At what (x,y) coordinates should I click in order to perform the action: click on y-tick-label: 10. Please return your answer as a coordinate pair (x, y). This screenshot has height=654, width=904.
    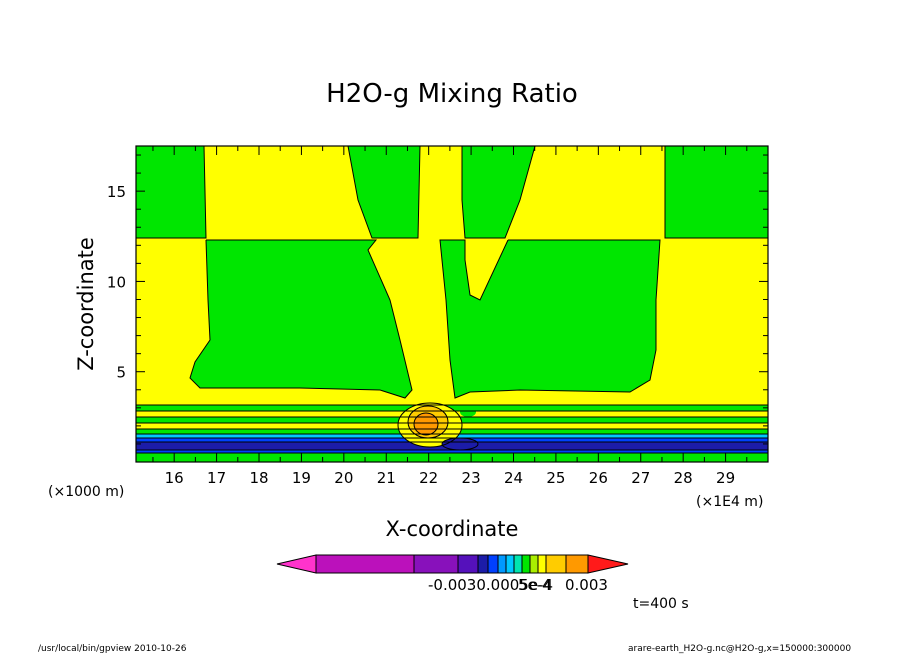
    Looking at the image, I should click on (116, 282).